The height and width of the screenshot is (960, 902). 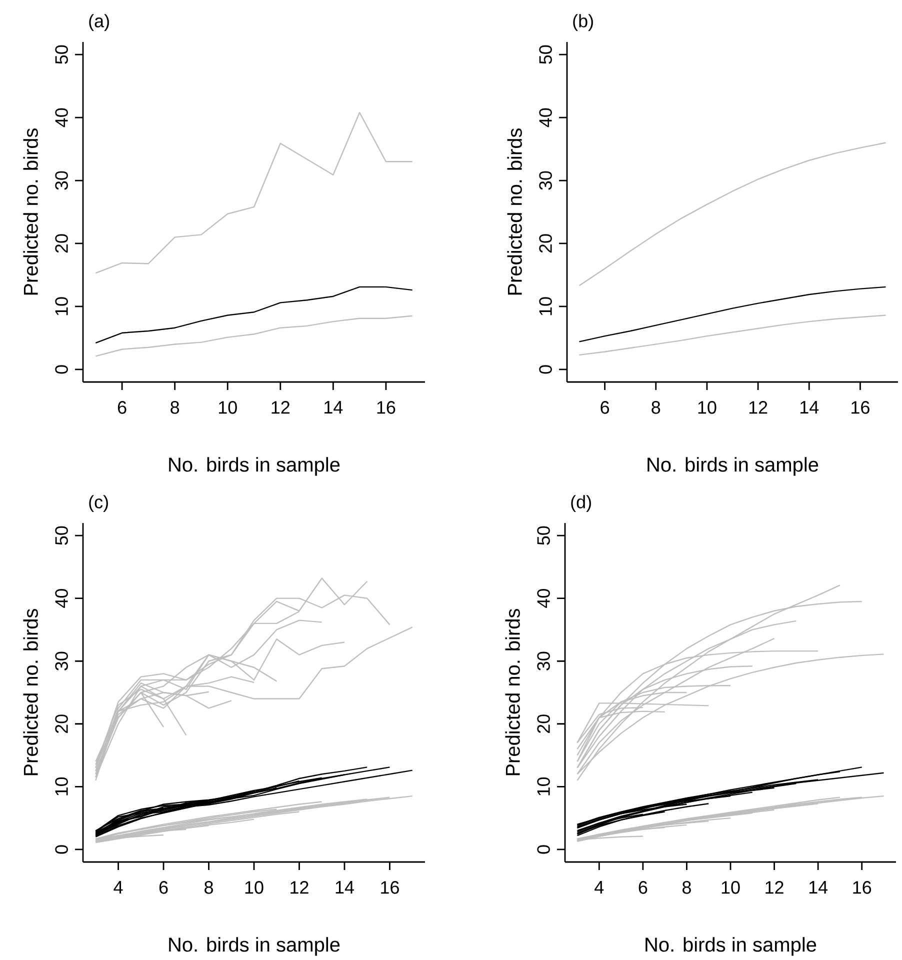 What do you see at coordinates (99, 22) in the screenshot?
I see `chart-title: (a)` at bounding box center [99, 22].